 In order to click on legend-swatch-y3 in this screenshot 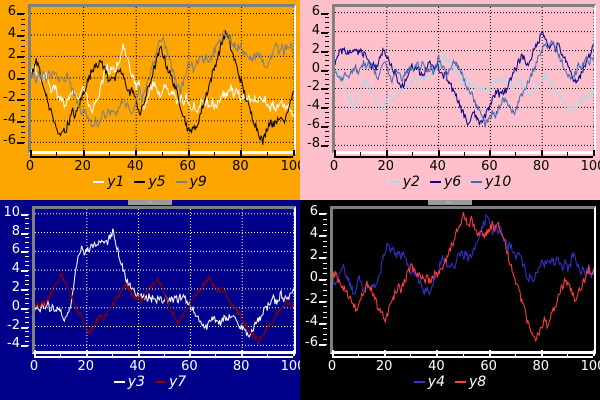, I will do `click(119, 382)`.